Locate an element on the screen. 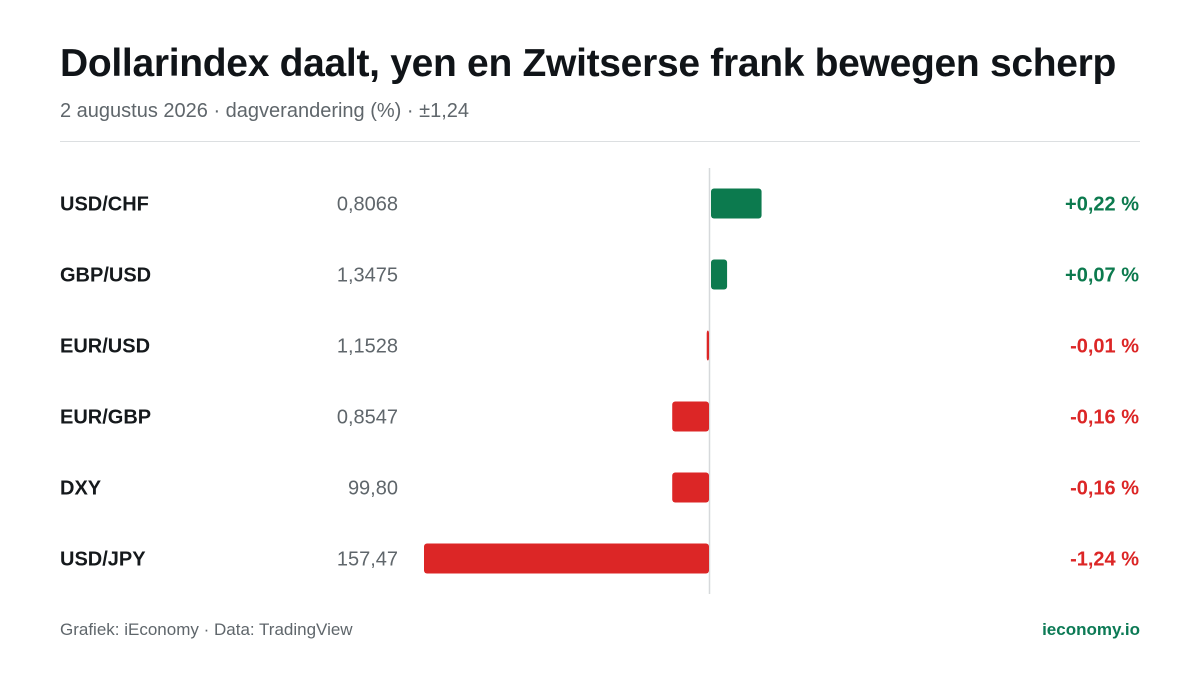 This screenshot has width=1200, height=675. category-label: DXY is located at coordinates (81, 489).